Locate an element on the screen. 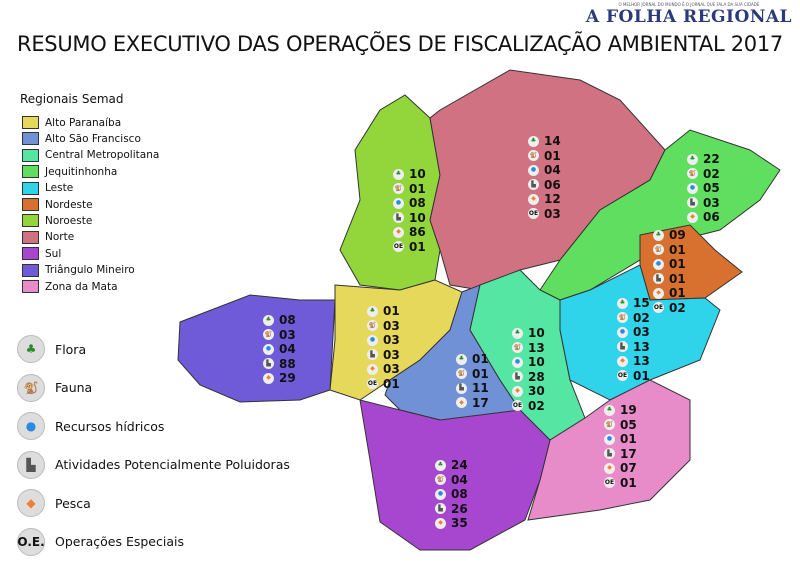  stat-row: 🐒 01 is located at coordinates (472, 374).